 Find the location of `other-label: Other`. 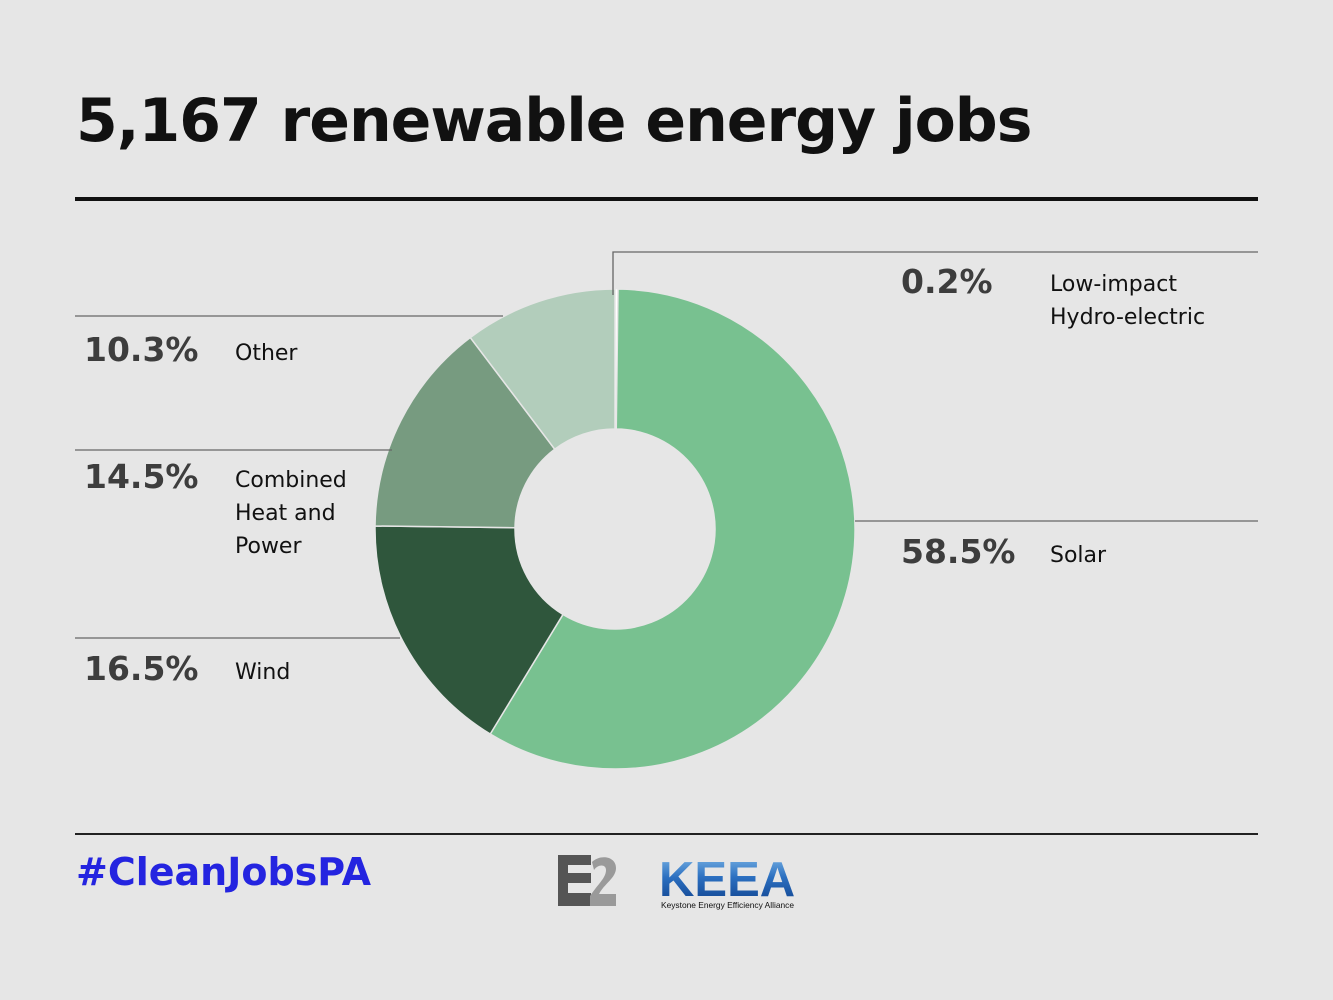

other-label: Other is located at coordinates (266, 353).